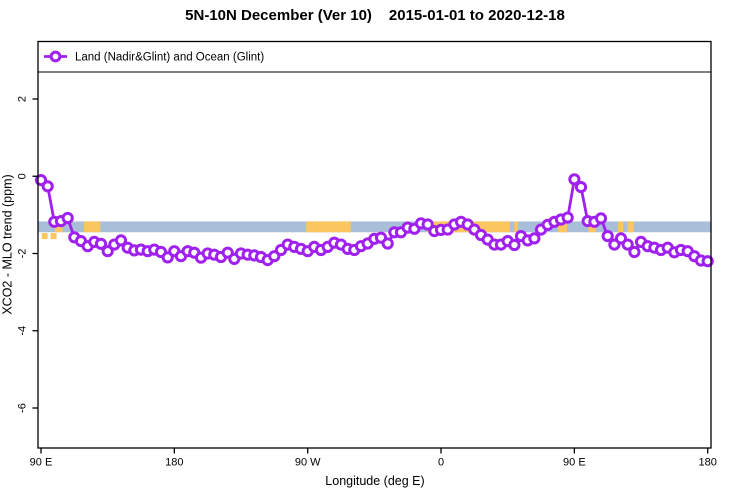  I want to click on y-tick-label: -2, so click(23, 254).